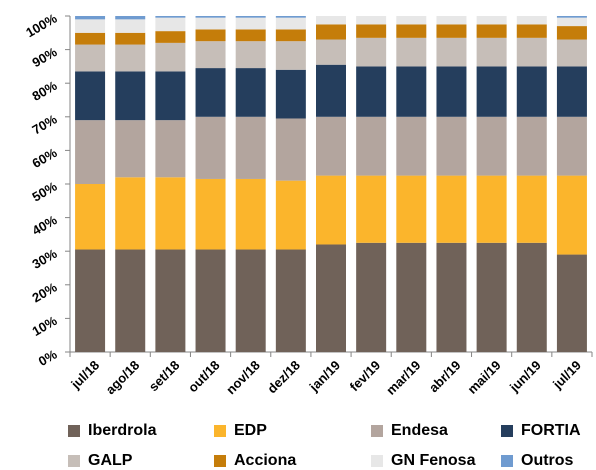 Image resolution: width=596 pixels, height=470 pixels. I want to click on legend-item-gn-fenosa: GN Fenosa, so click(423, 461).